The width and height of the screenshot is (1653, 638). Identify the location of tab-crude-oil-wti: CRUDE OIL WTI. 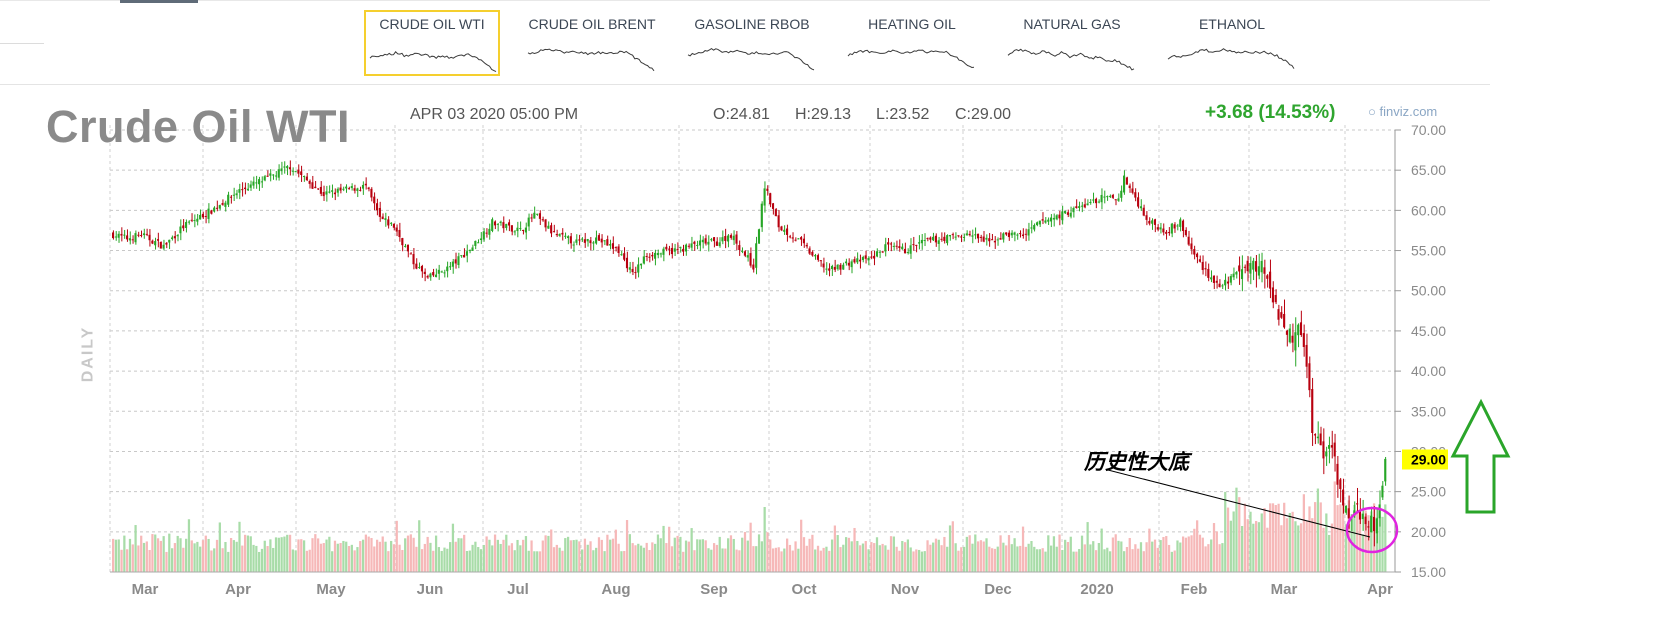
(432, 43).